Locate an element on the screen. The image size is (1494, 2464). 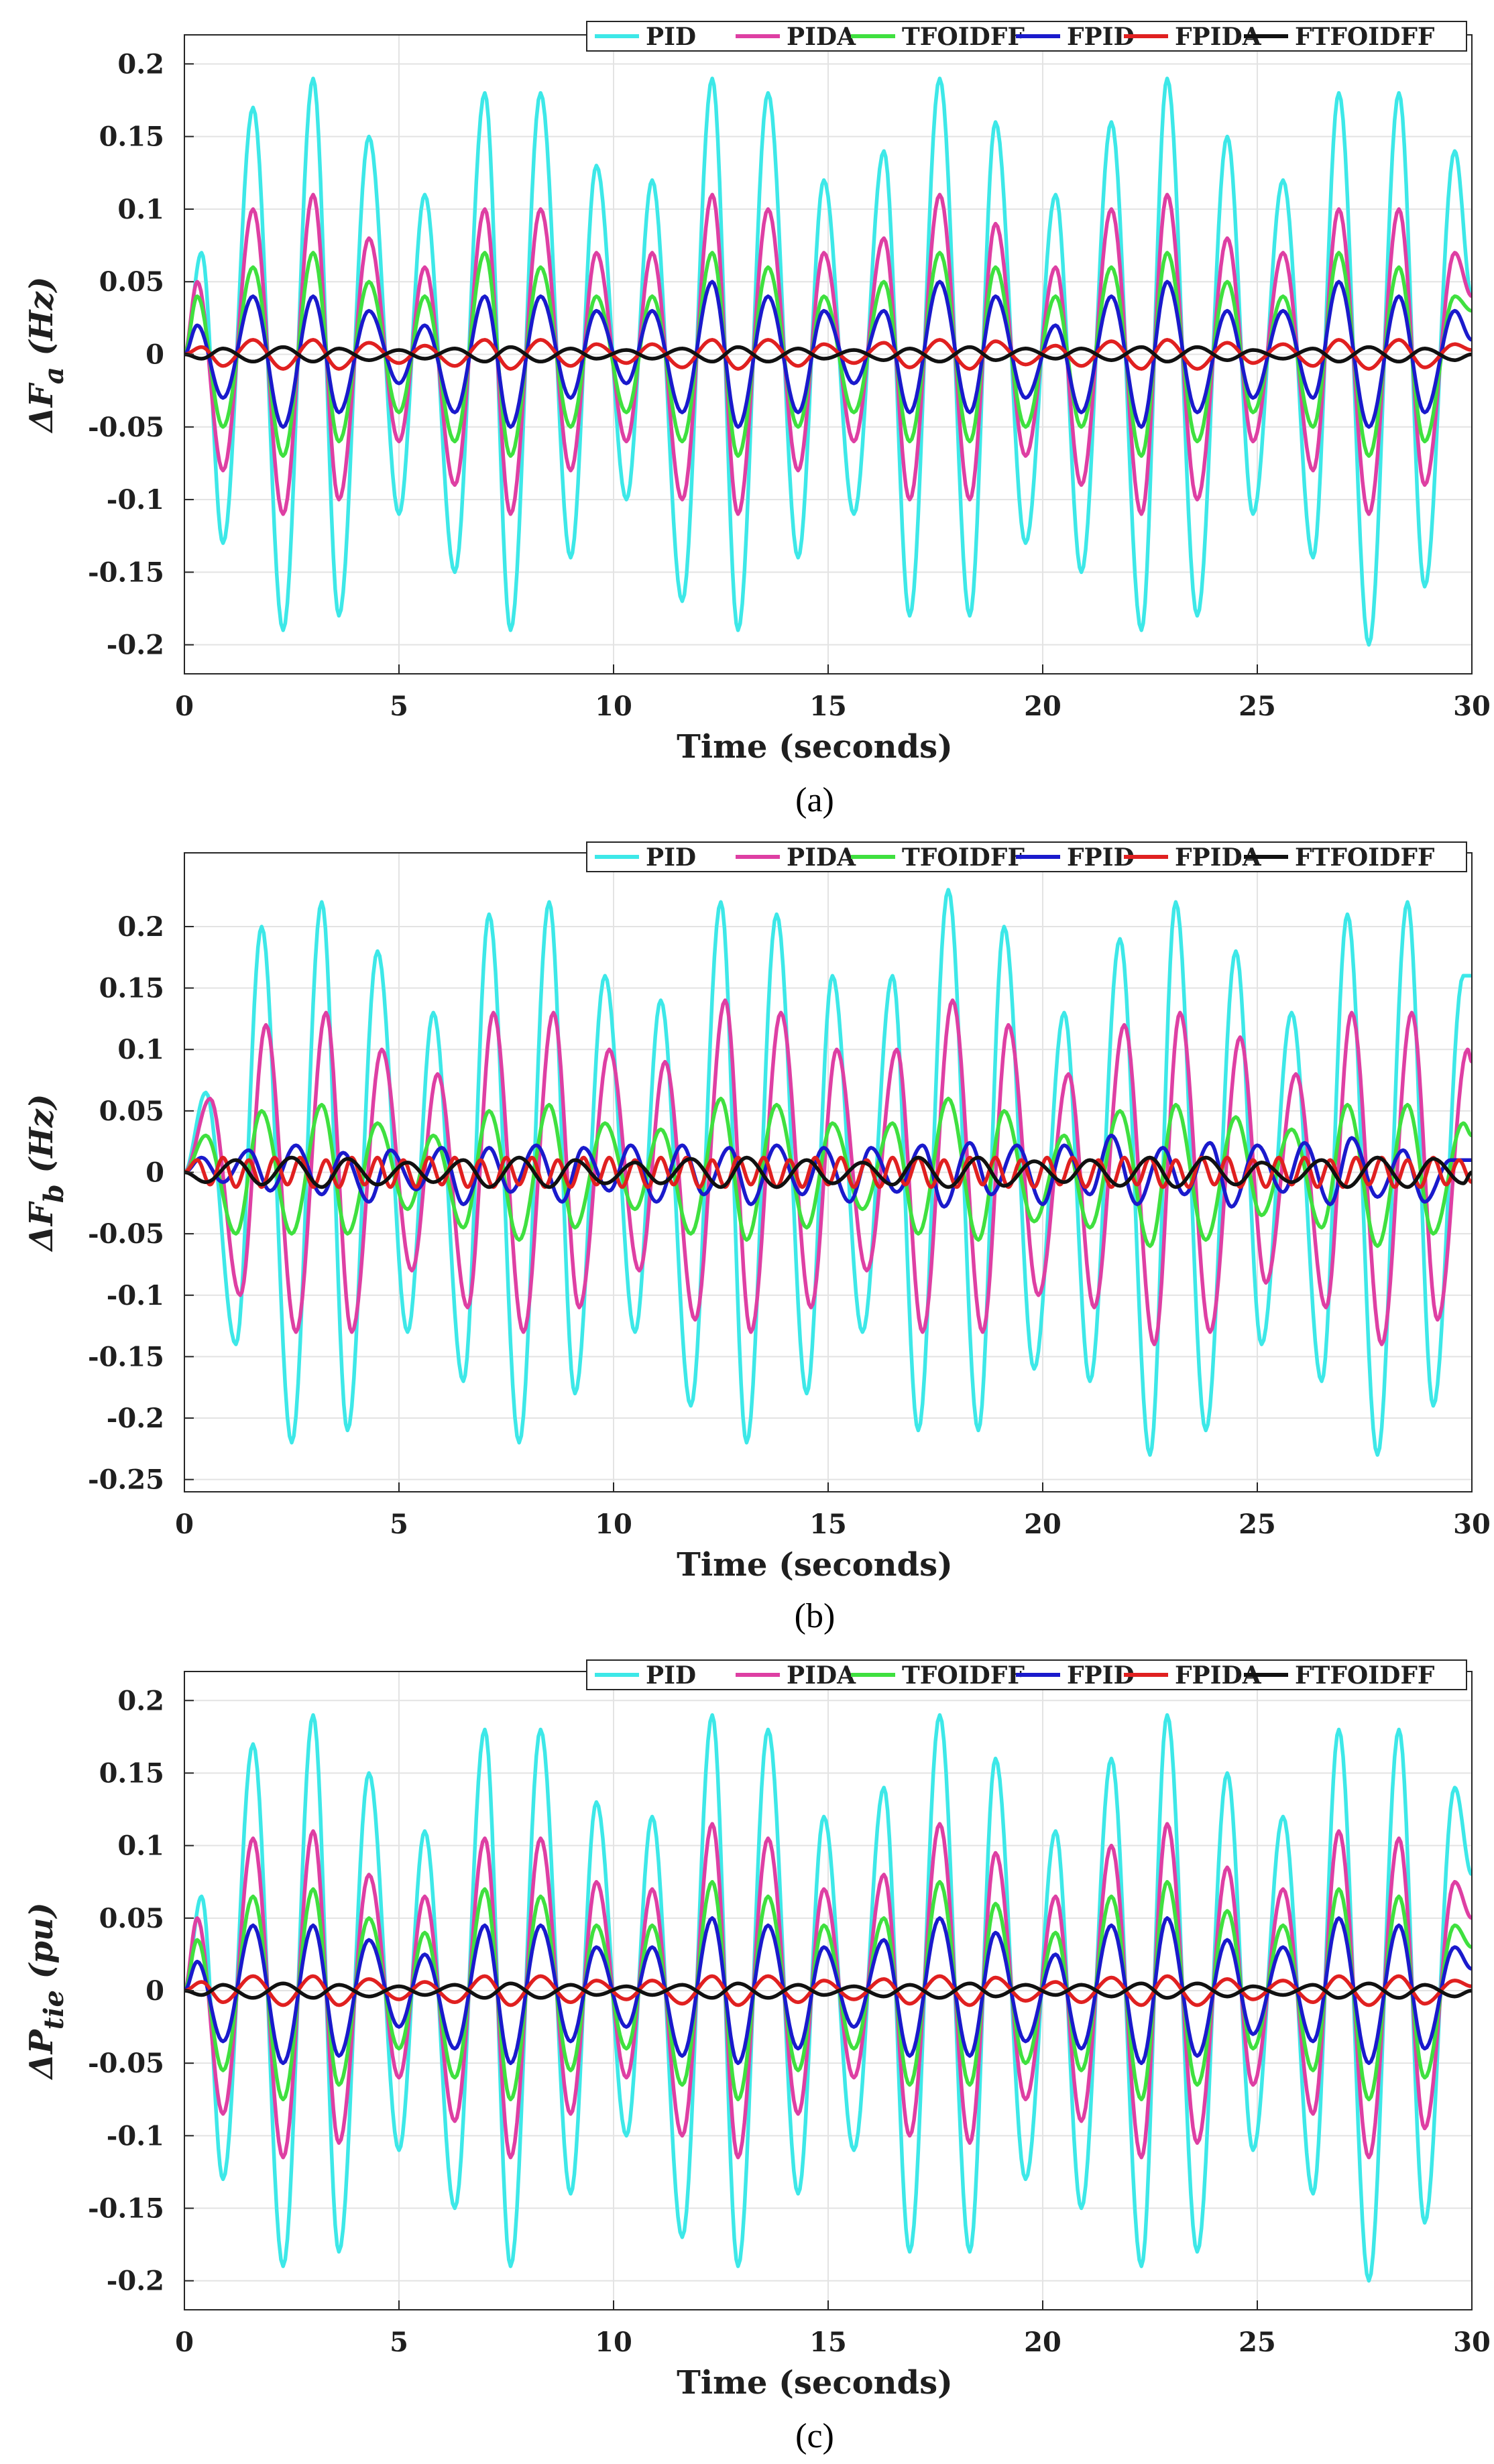
panel-caption: (c) is located at coordinates (814, 2436).